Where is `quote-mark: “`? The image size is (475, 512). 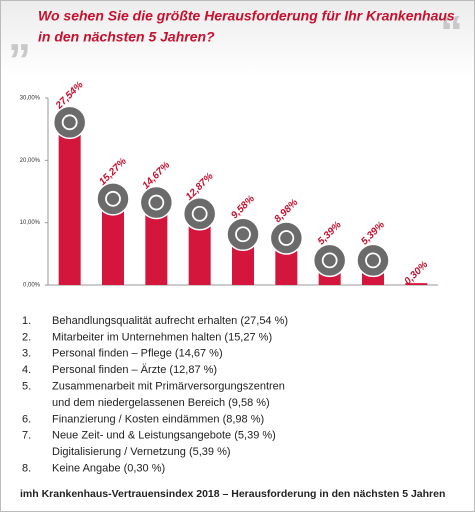 quote-mark: “ is located at coordinates (451, 32).